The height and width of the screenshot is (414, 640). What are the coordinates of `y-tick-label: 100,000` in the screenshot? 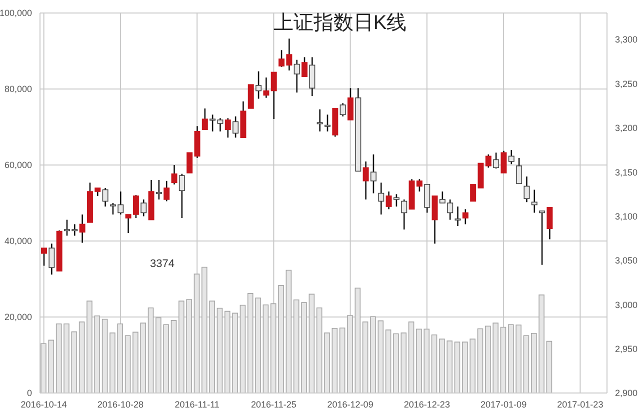 It's located at (16, 13).